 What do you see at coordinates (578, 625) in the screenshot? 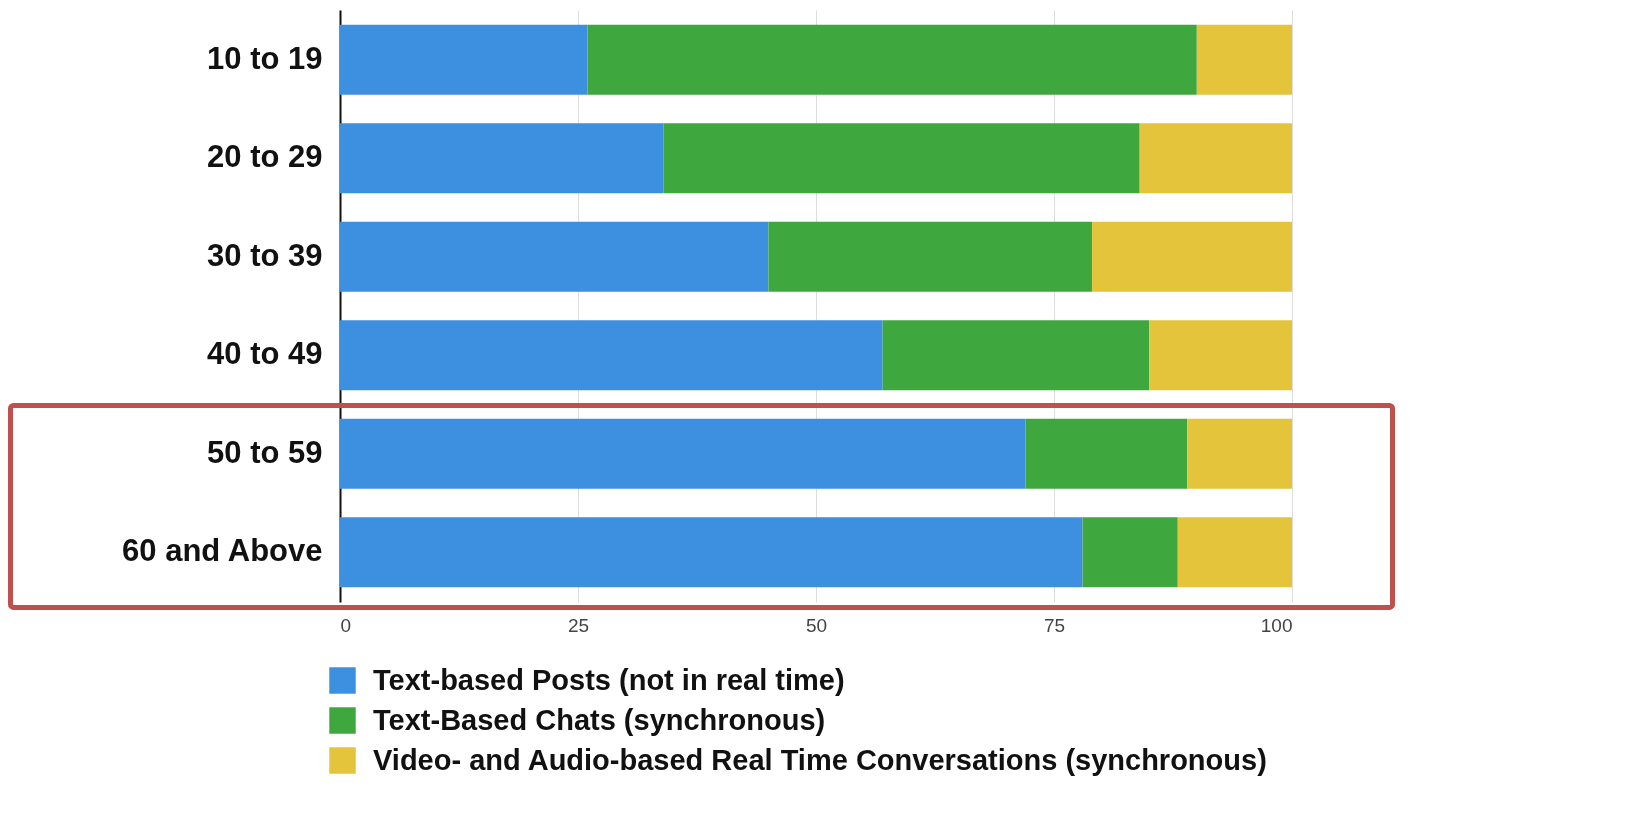
I see `x-tick-label: 25` at bounding box center [578, 625].